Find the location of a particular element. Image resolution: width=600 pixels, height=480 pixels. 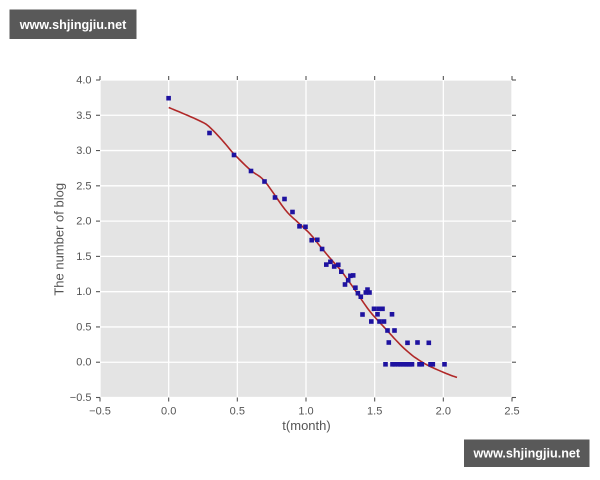

svg-text: t(month) is located at coordinates (306, 425).